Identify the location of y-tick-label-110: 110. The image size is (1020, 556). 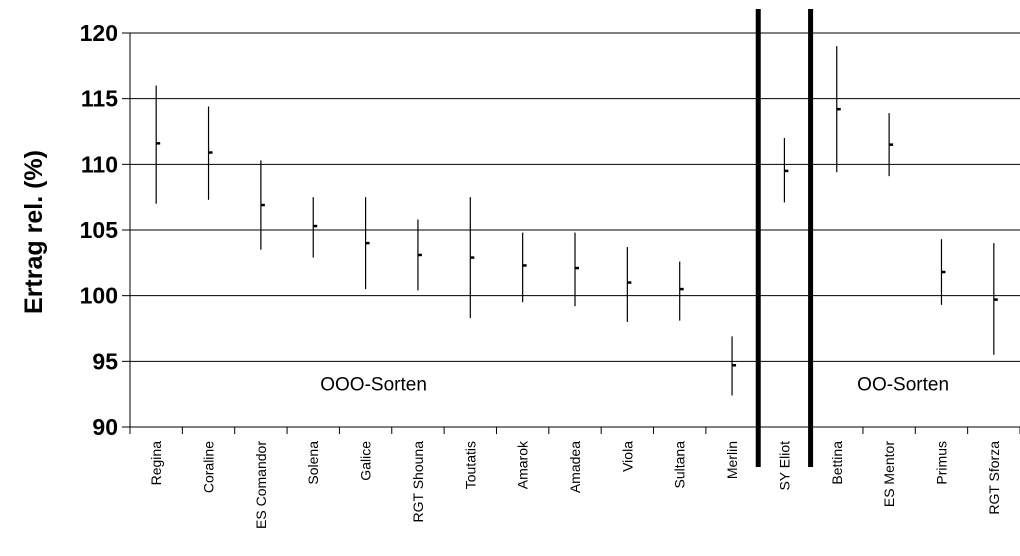
(99, 164).